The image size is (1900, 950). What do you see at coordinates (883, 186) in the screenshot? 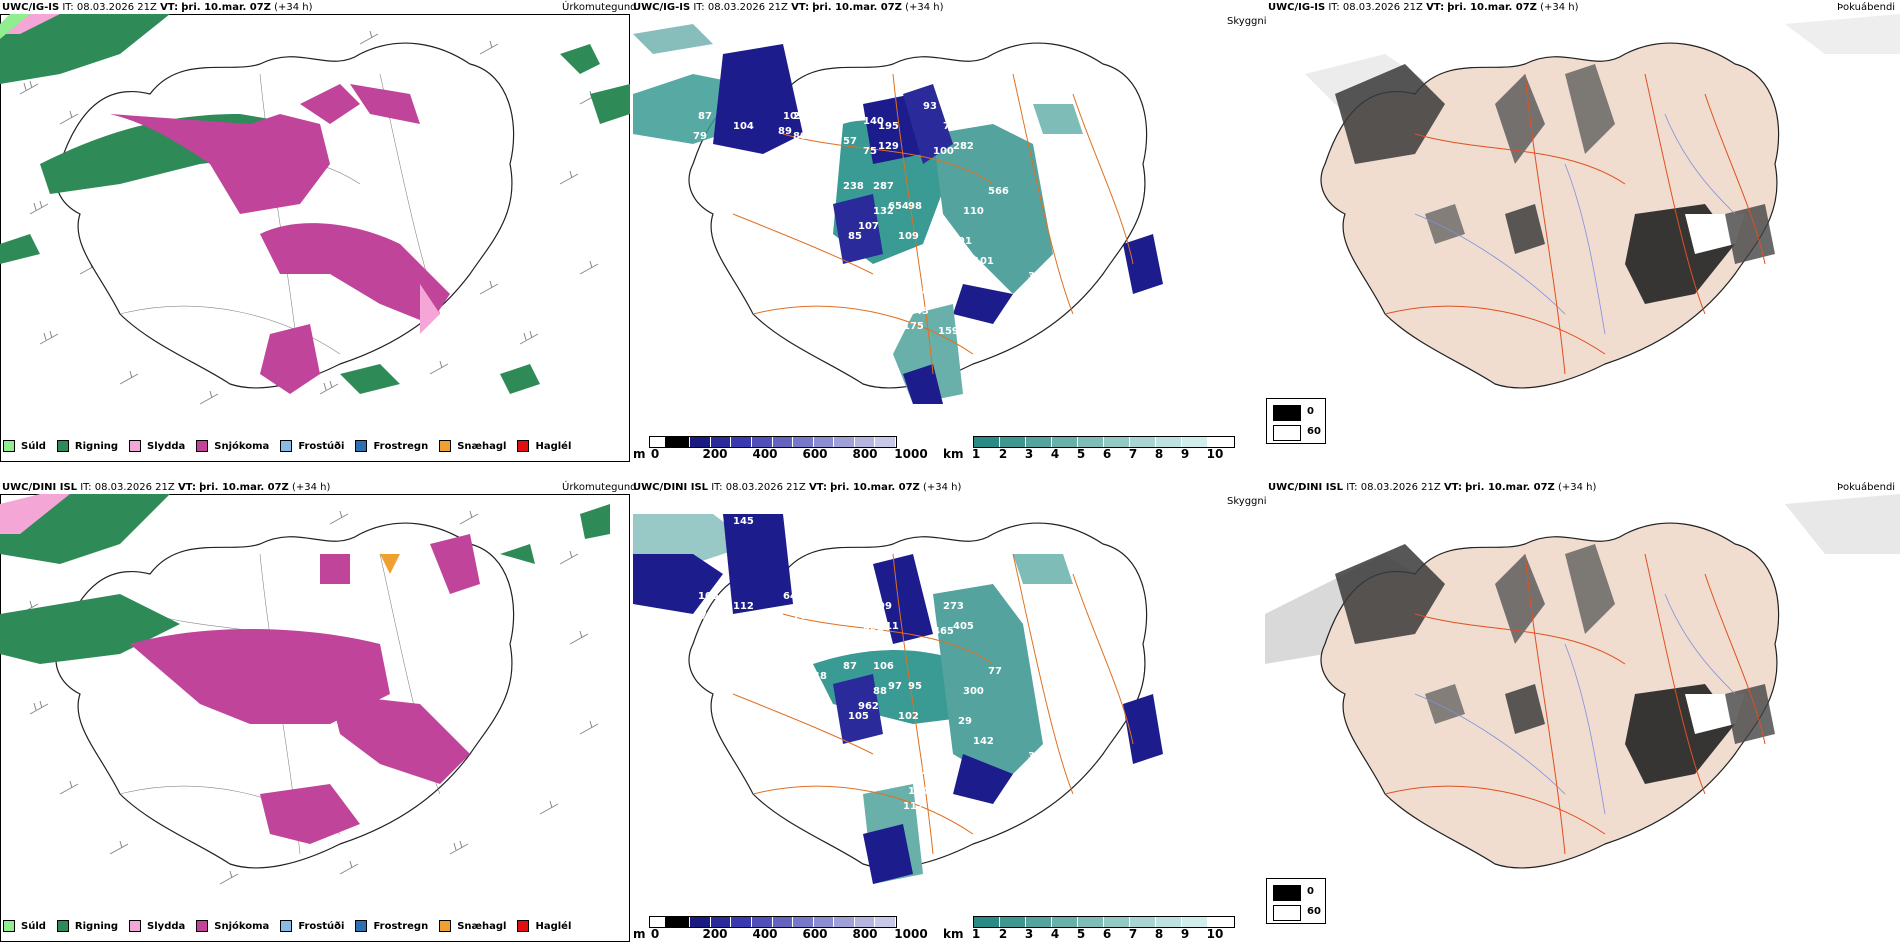
I see `visibility-value-label: 287` at bounding box center [883, 186].